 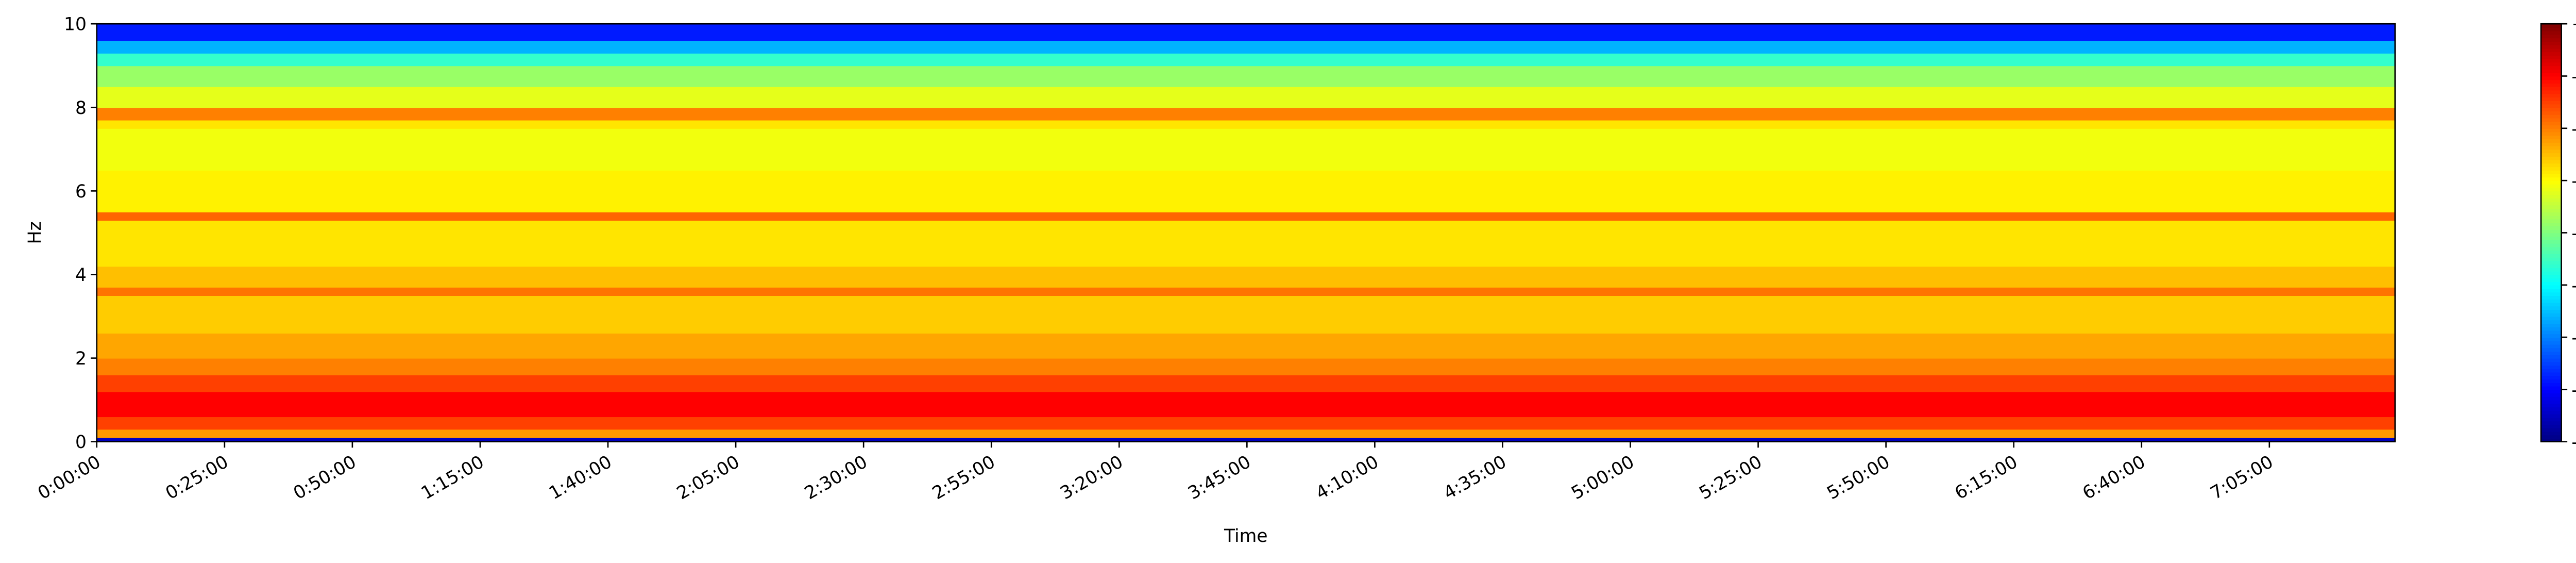 What do you see at coordinates (2242, 478) in the screenshot?
I see `x-tick-label: 7:05:00` at bounding box center [2242, 478].